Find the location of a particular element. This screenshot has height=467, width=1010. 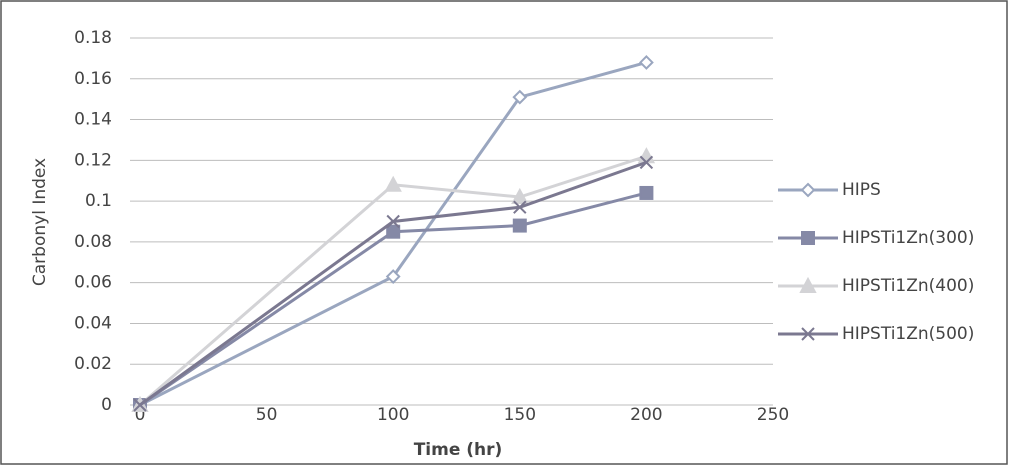

x-tick-label: 150 is located at coordinates (520, 415).